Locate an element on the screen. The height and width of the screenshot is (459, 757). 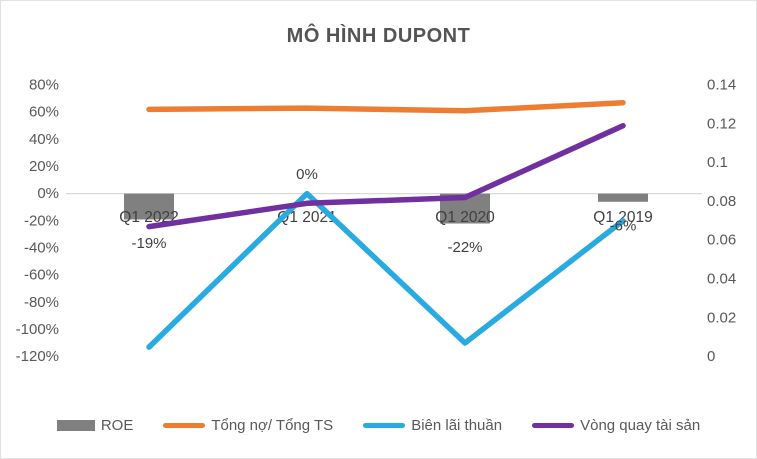
legend-item-roe: ROE is located at coordinates (95, 425).